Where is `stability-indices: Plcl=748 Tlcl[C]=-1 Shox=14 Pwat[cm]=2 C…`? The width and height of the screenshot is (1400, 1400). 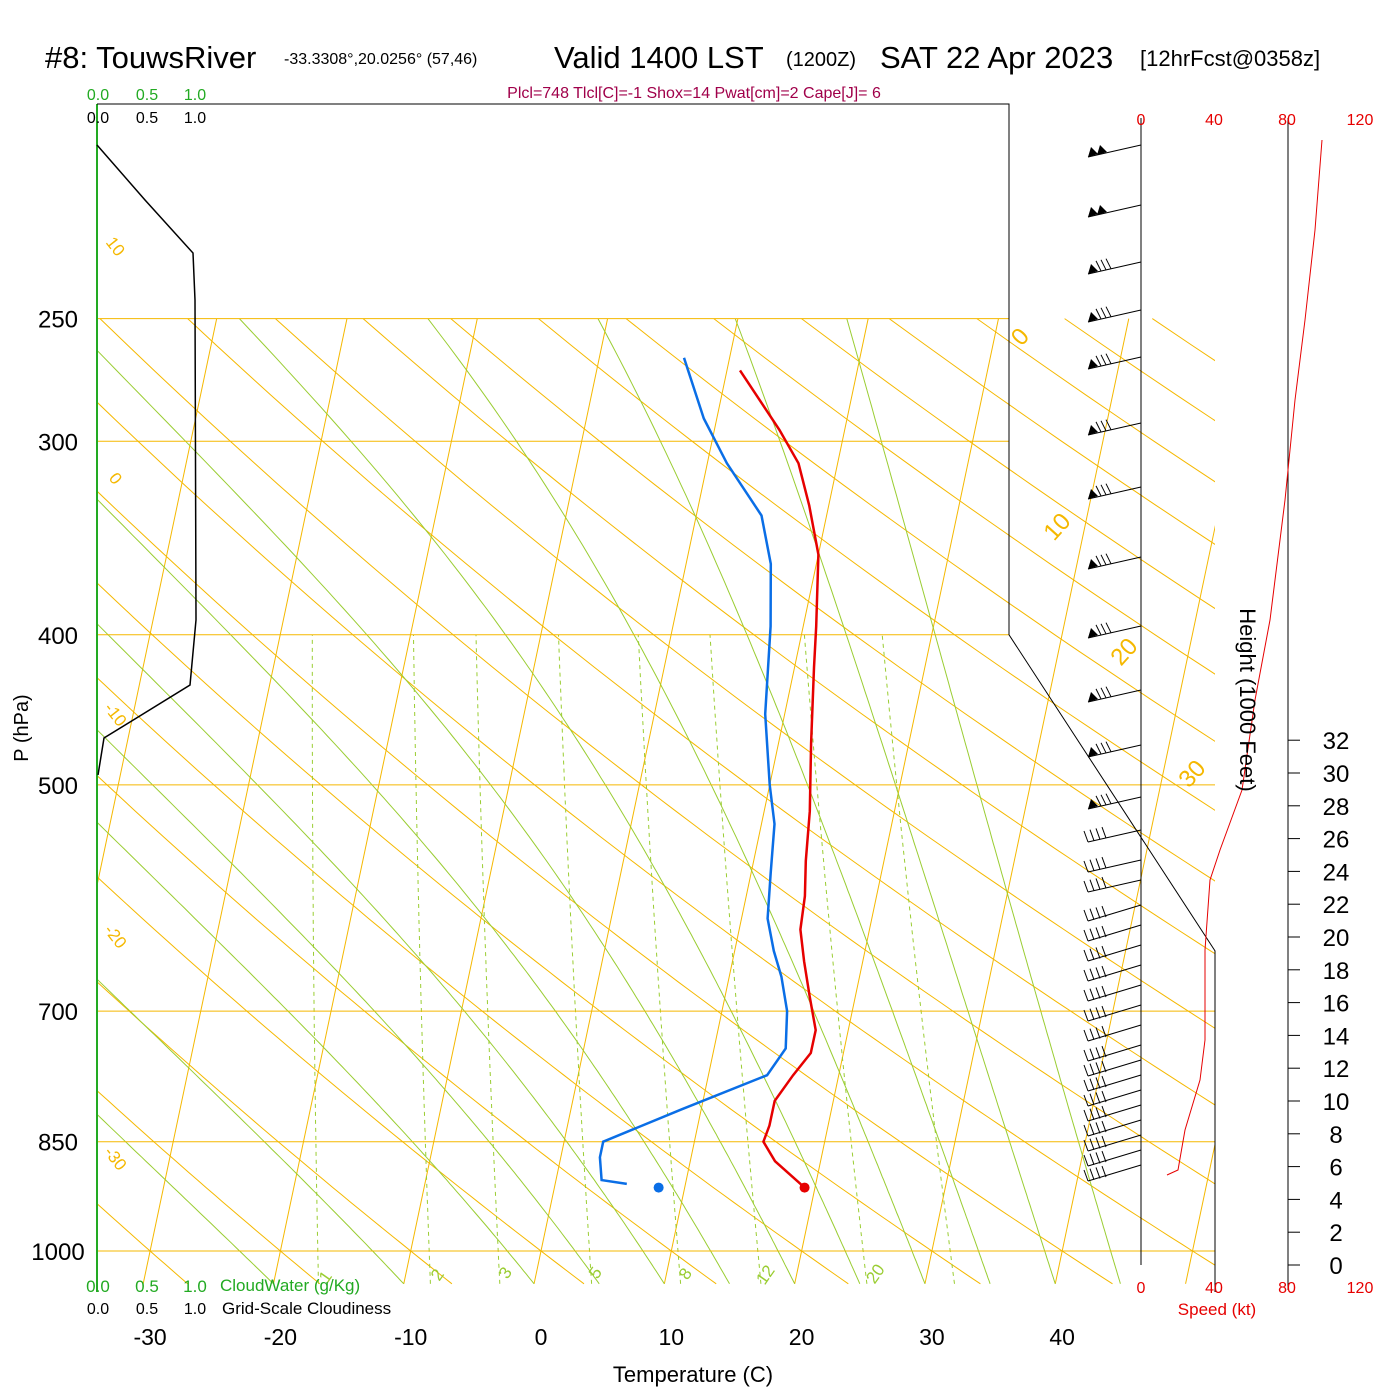
stability-indices: Plcl=748 Tlcl[C]=-1 Shox=14 Pwat[cm]=2 C… is located at coordinates (694, 93).